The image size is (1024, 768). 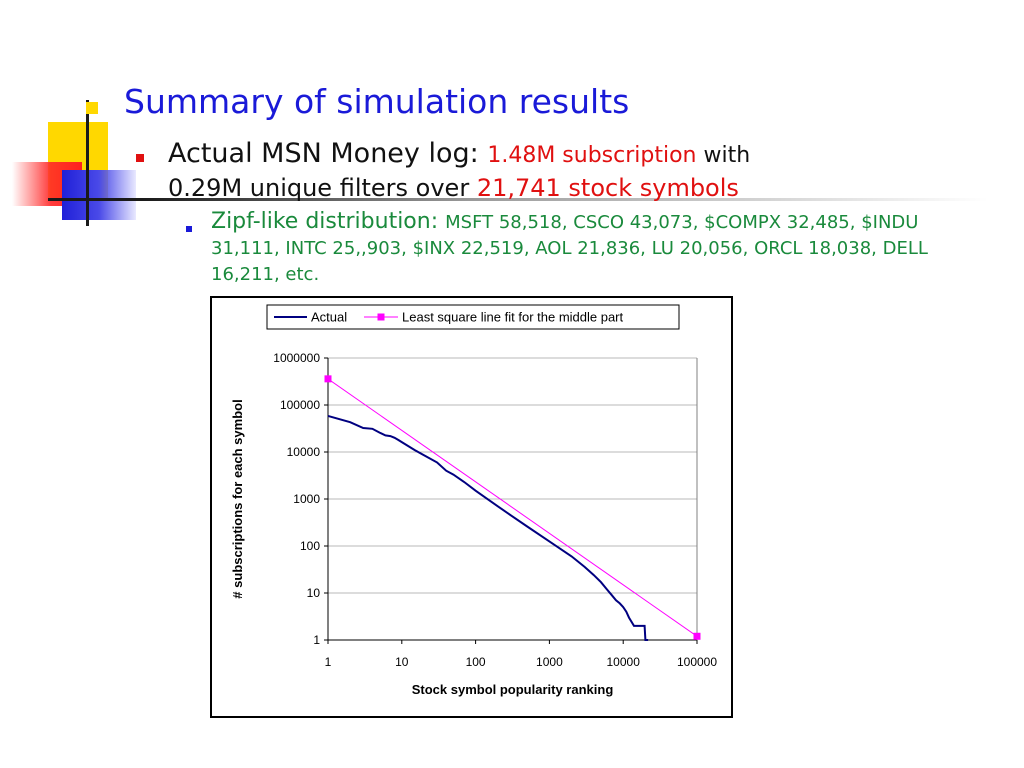 What do you see at coordinates (624, 662) in the screenshot?
I see `x-tick-label: 10000` at bounding box center [624, 662].